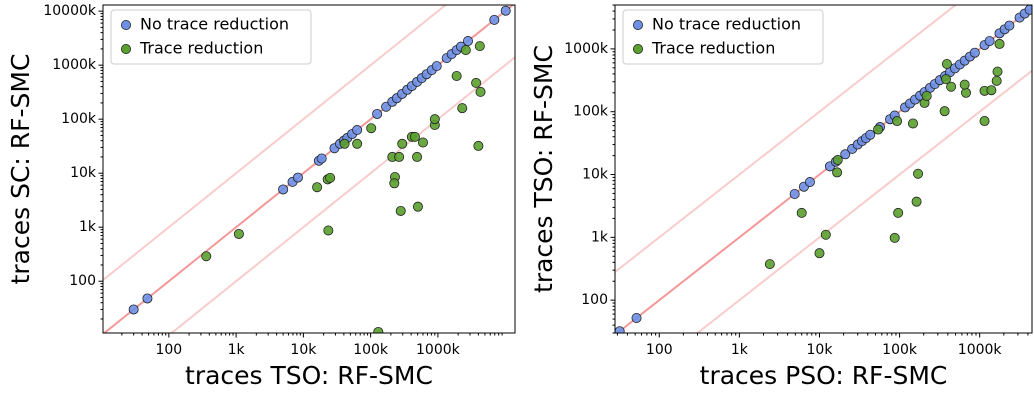 The height and width of the screenshot is (393, 1034). I want to click on x-axis-label: traces PSO: RF-SMC, so click(824, 375).